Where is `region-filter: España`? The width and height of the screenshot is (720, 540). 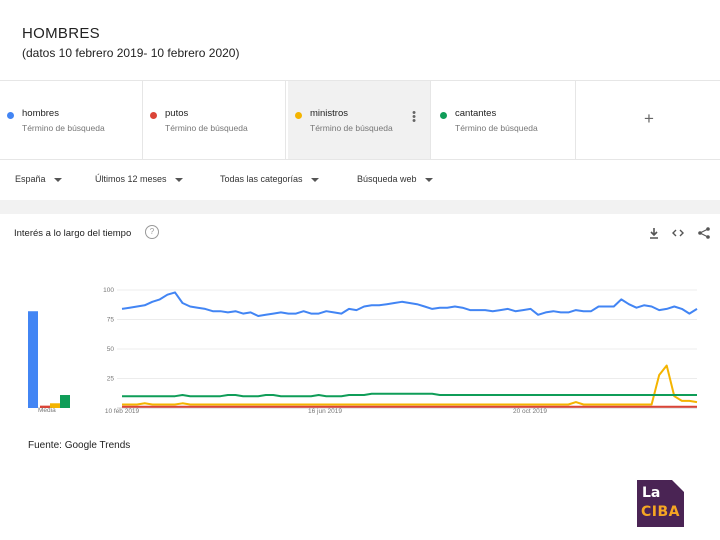 region-filter: España is located at coordinates (38, 179).